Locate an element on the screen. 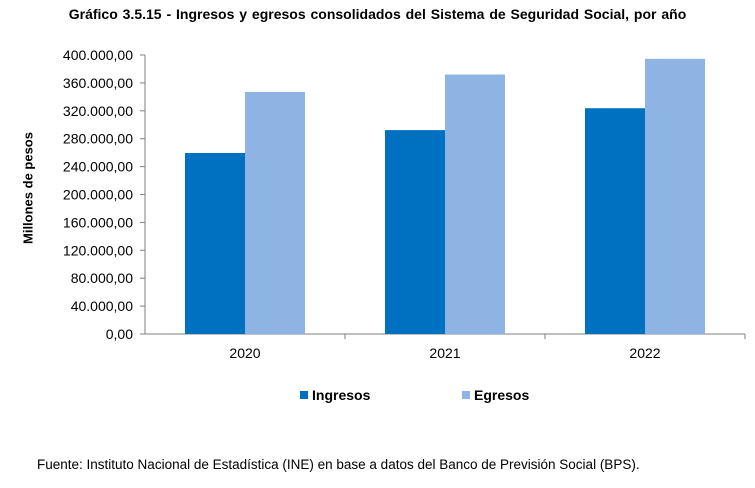  y-tick-label: 40.000,00 is located at coordinates (102, 306).